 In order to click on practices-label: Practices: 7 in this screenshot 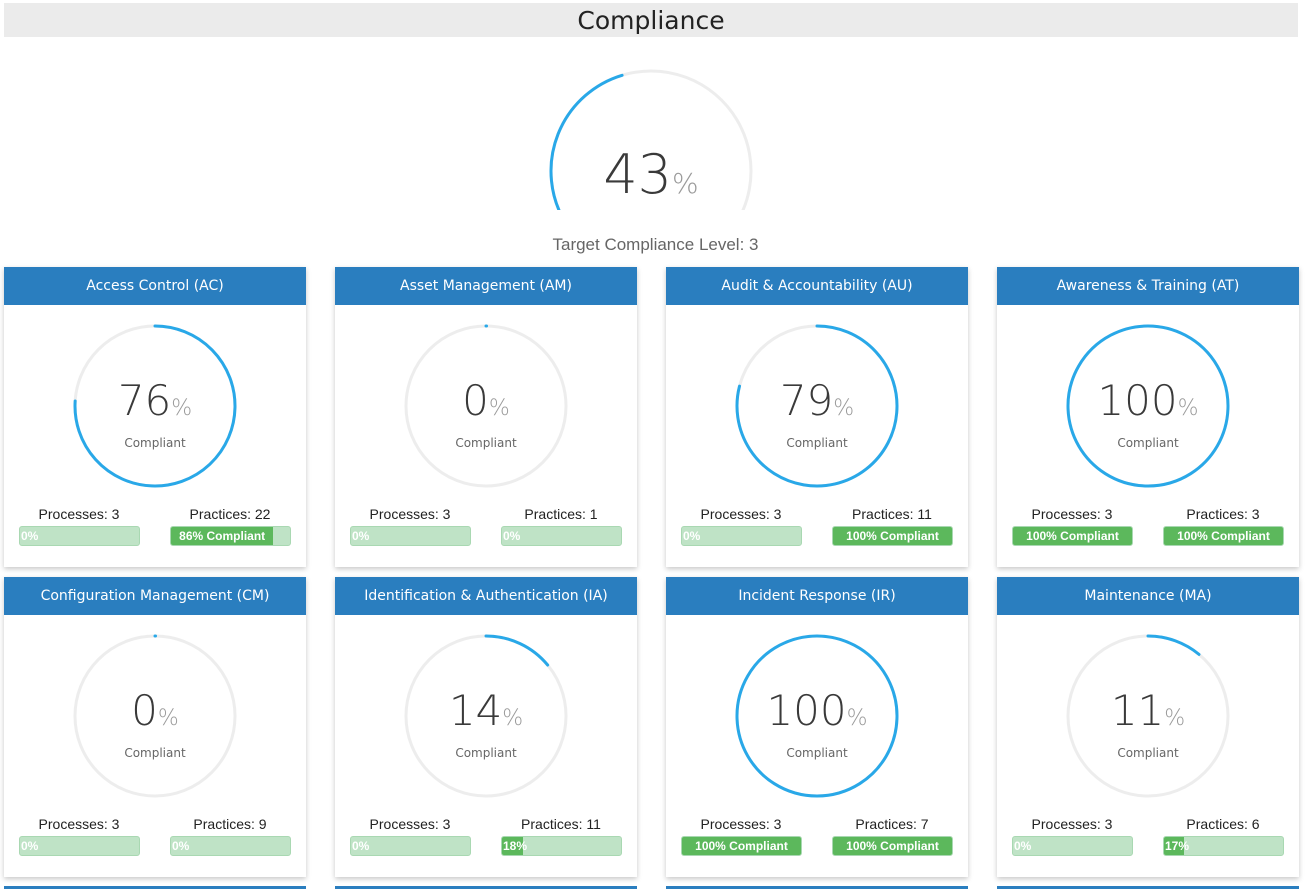, I will do `click(892, 824)`.